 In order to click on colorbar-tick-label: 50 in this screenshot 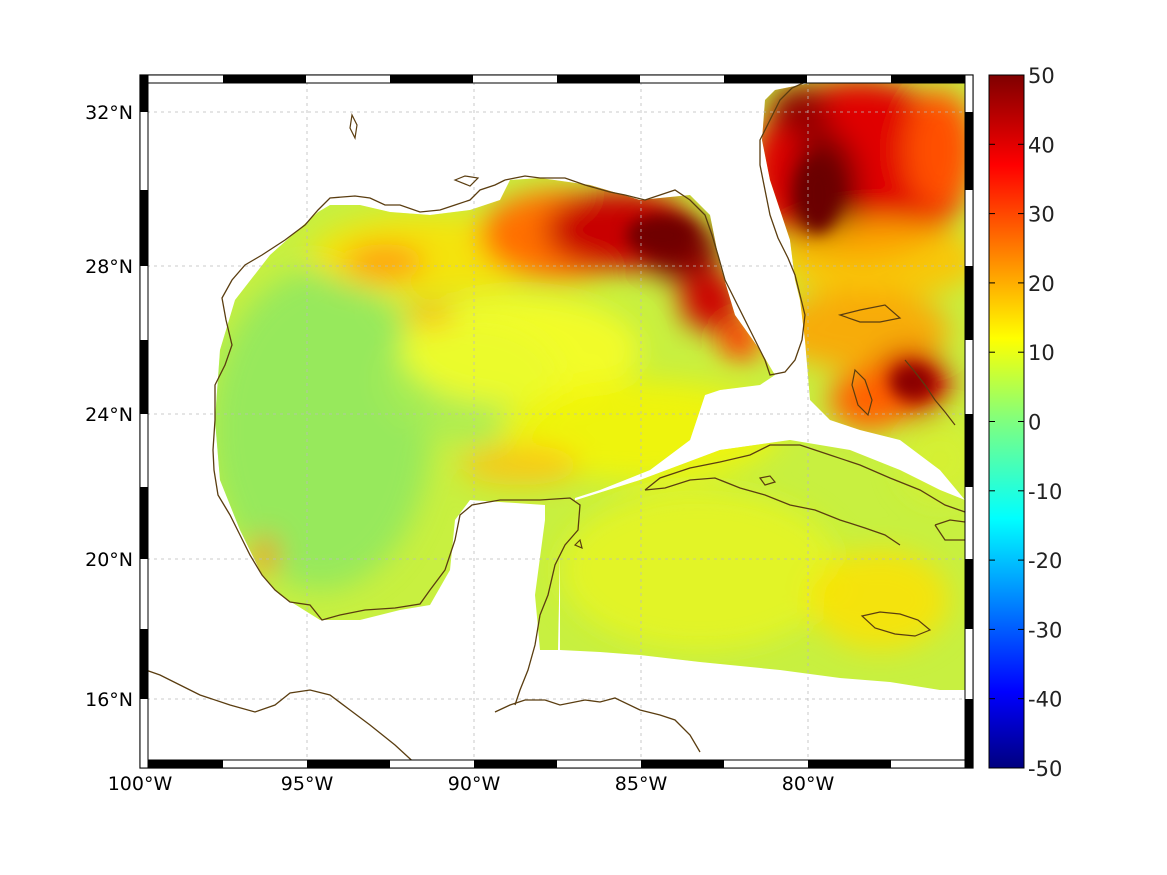, I will do `click(1041, 76)`.